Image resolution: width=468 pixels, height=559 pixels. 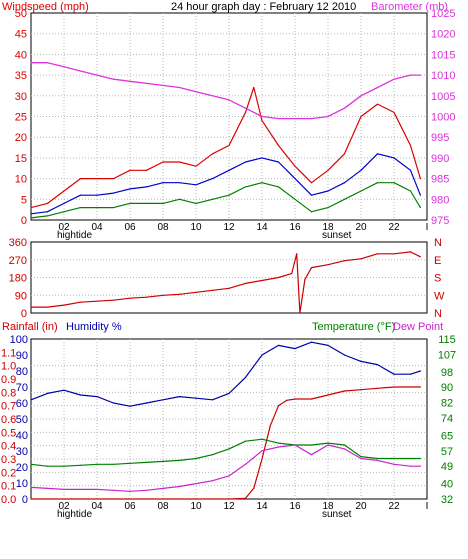 What do you see at coordinates (443, 55) in the screenshot?
I see `wind-right-ytick-8: 1015` at bounding box center [443, 55].